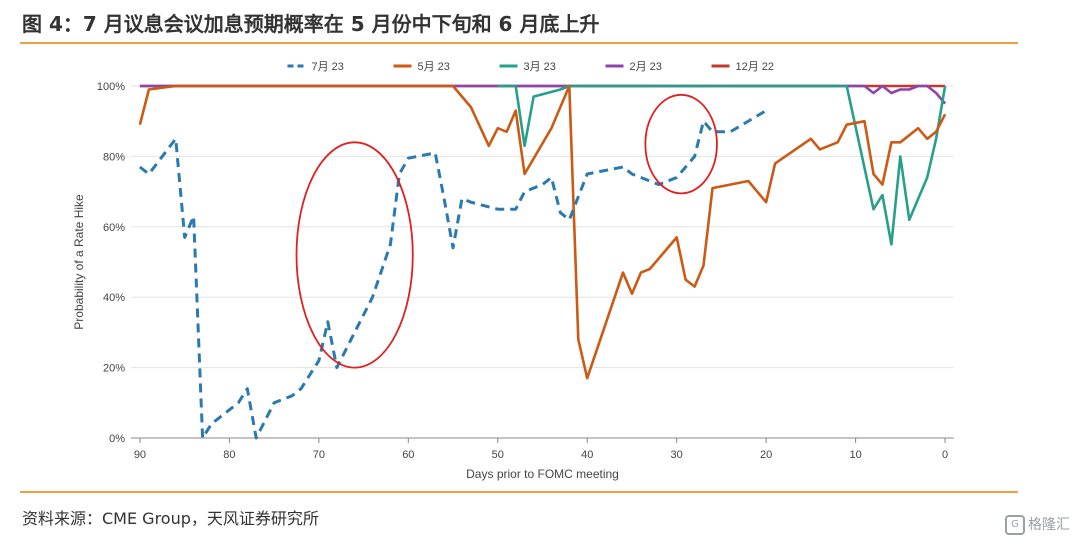 This screenshot has width=1080, height=546. I want to click on y-tick-label: 0%, so click(117, 439).